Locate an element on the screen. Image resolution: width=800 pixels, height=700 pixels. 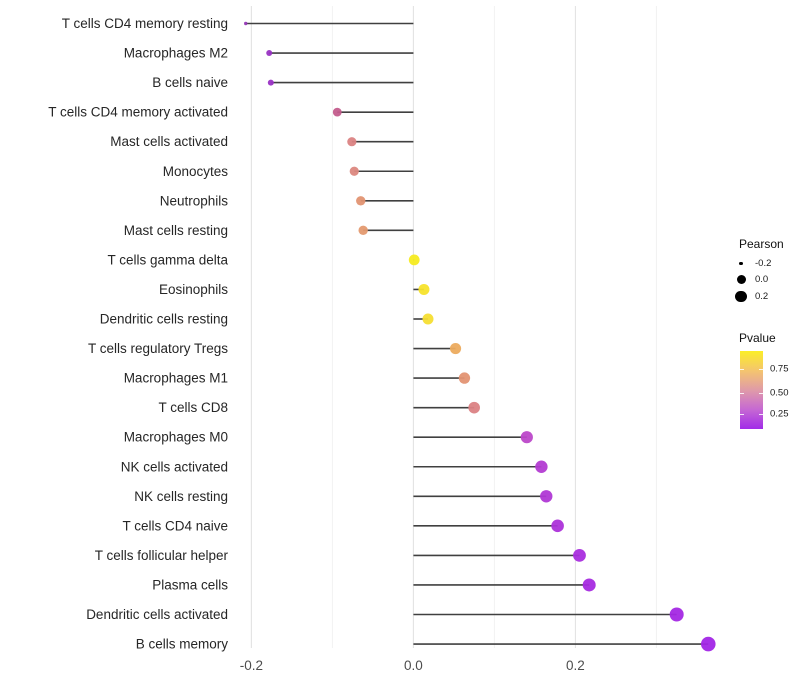
pvalue-color-legend: Pvalue 0.75 0.50 0.25 is located at coordinates (766, 380).